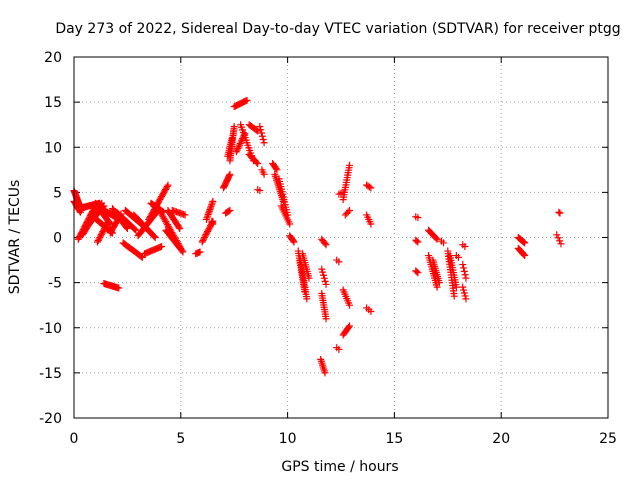 This screenshot has width=640, height=480. Describe the element at coordinates (53, 58) in the screenshot. I see `y-tick-label: 20` at that location.